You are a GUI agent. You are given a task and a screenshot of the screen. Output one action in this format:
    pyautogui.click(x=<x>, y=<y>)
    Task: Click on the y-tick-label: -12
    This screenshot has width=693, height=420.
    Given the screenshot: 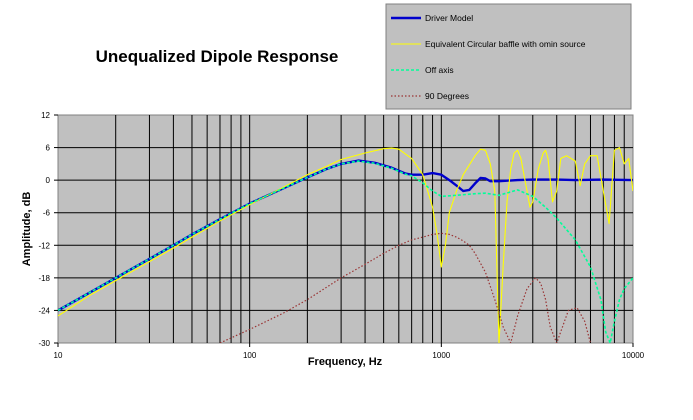 What is the action you would take?
    pyautogui.click(x=44, y=245)
    